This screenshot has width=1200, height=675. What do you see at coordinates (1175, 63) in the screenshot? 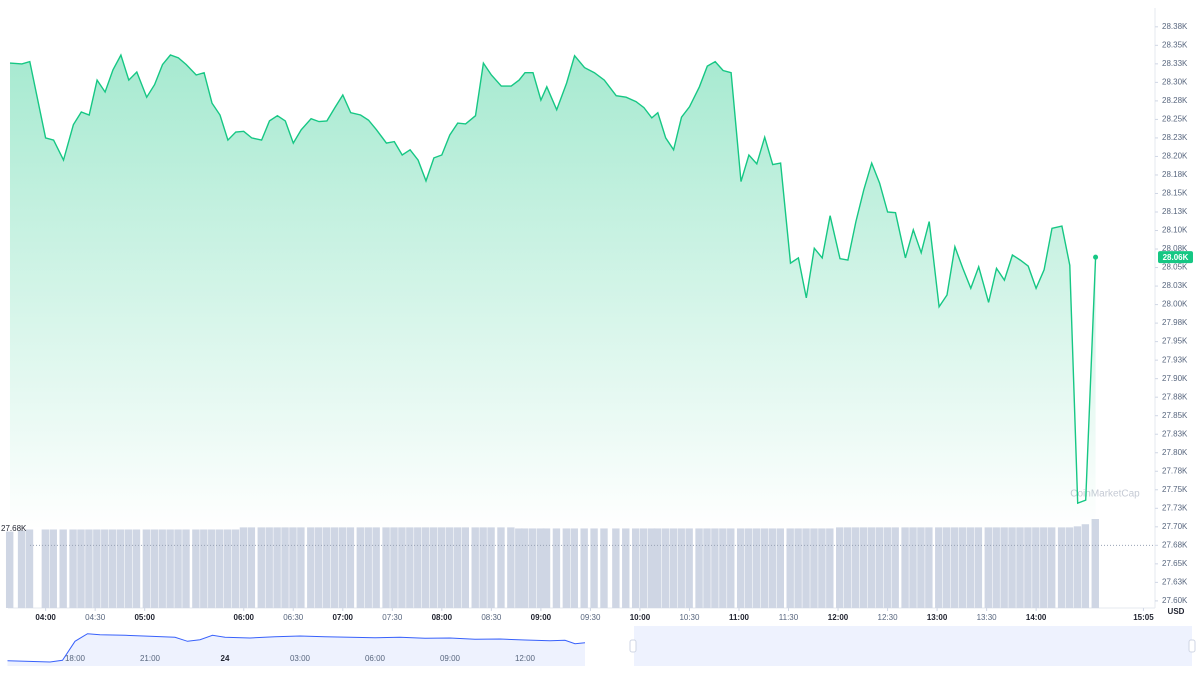
I see `y-tick-label: 28.33K` at bounding box center [1175, 63].